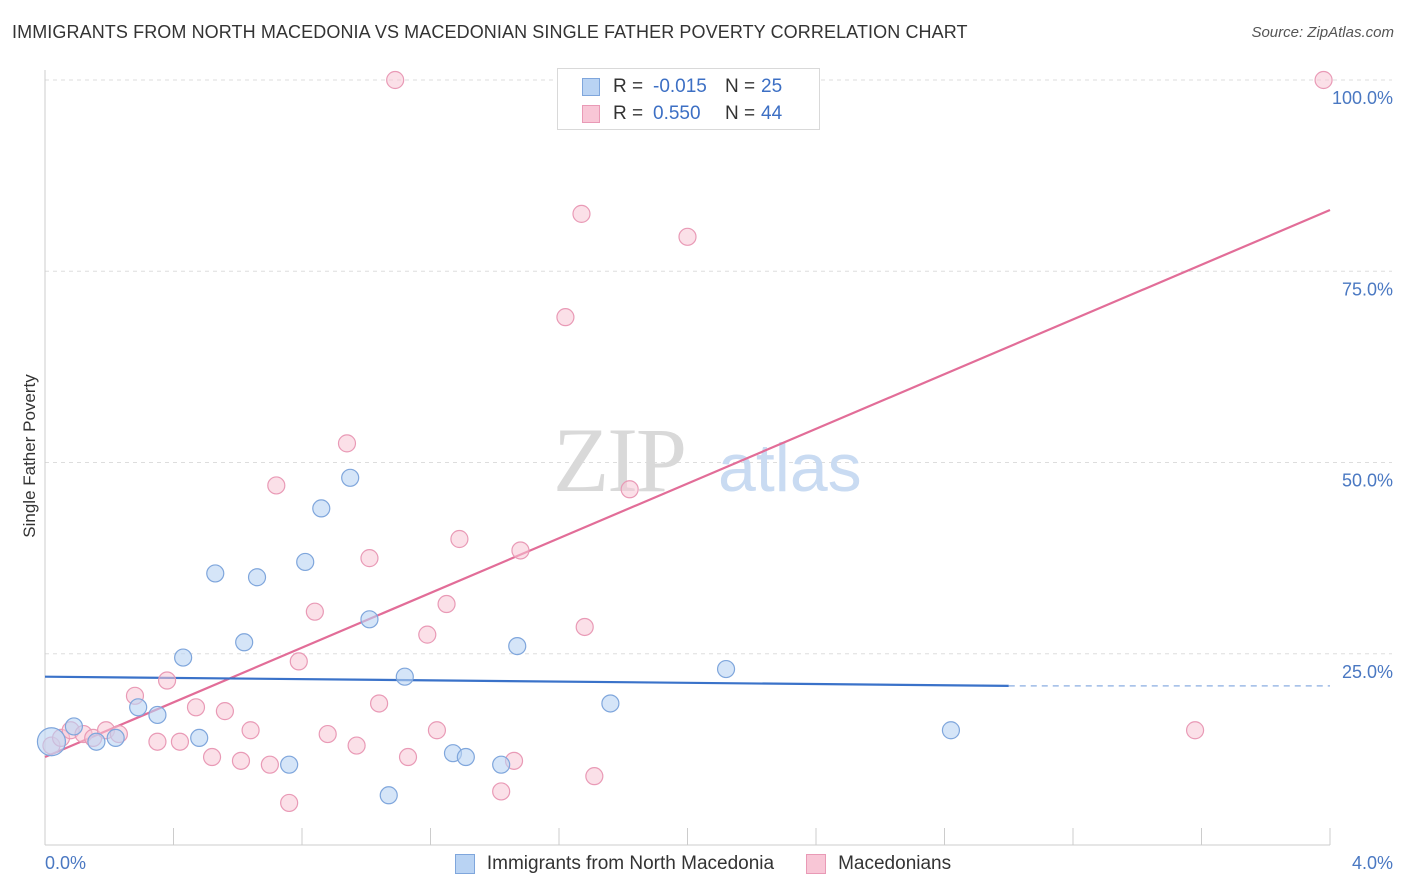  Describe the element at coordinates (772, 86) in the screenshot. I see `legend-n-value: 25` at that location.